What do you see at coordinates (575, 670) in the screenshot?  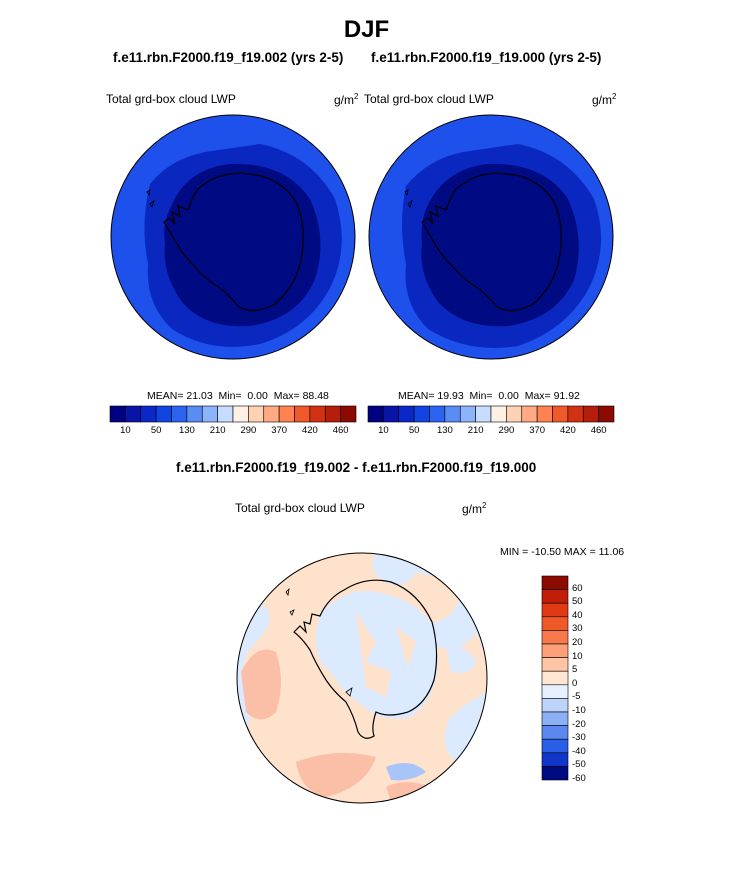 I see `diff-colorbar-tick-label: 5` at bounding box center [575, 670].